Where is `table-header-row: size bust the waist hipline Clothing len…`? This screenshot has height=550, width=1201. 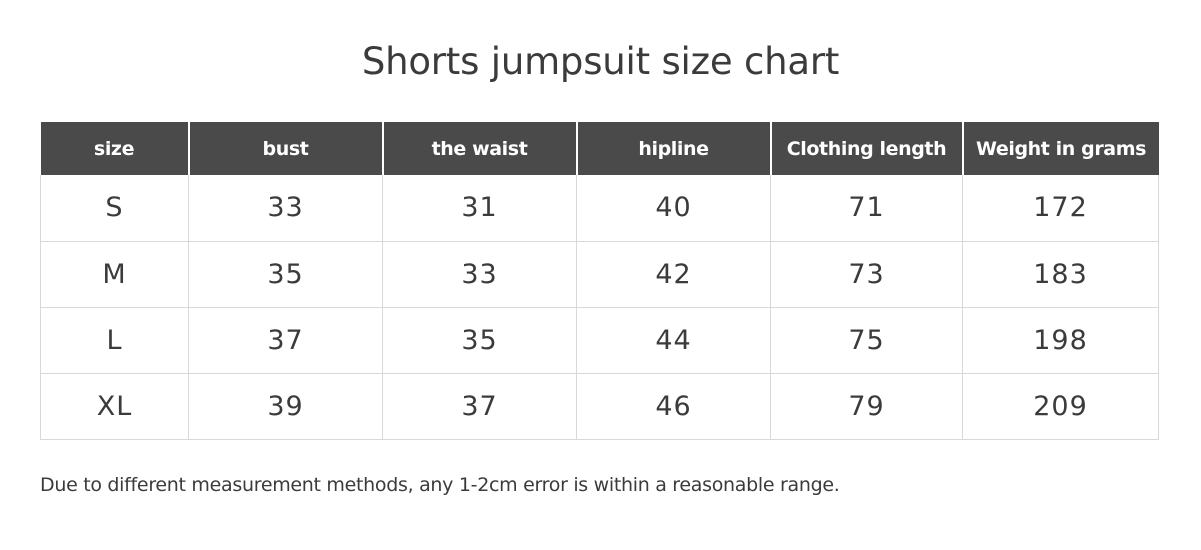 table-header-row: size bust the waist hipline Clothing len… is located at coordinates (599, 148).